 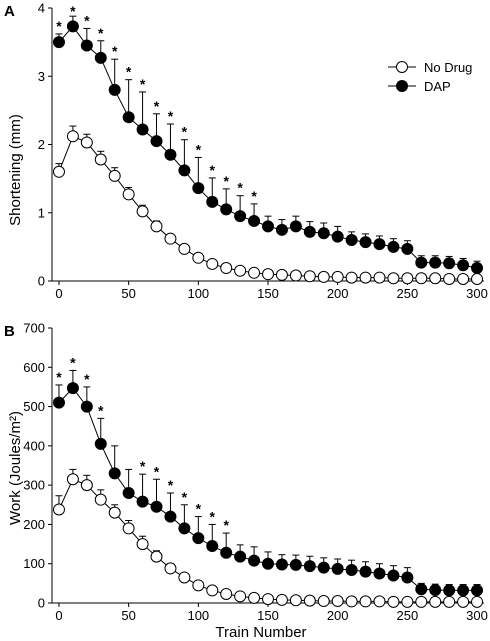 I want to click on panel-b-y-tick-label: 100, so click(x=34, y=563).